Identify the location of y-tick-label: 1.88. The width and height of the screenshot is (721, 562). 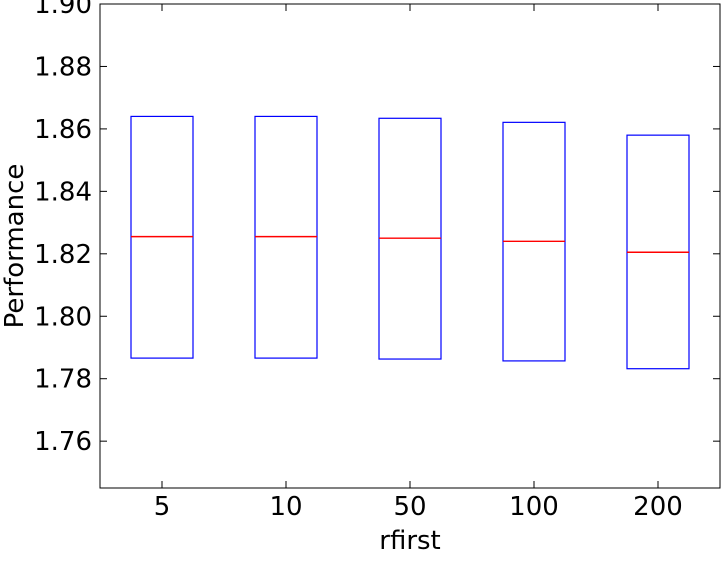
(63, 67).